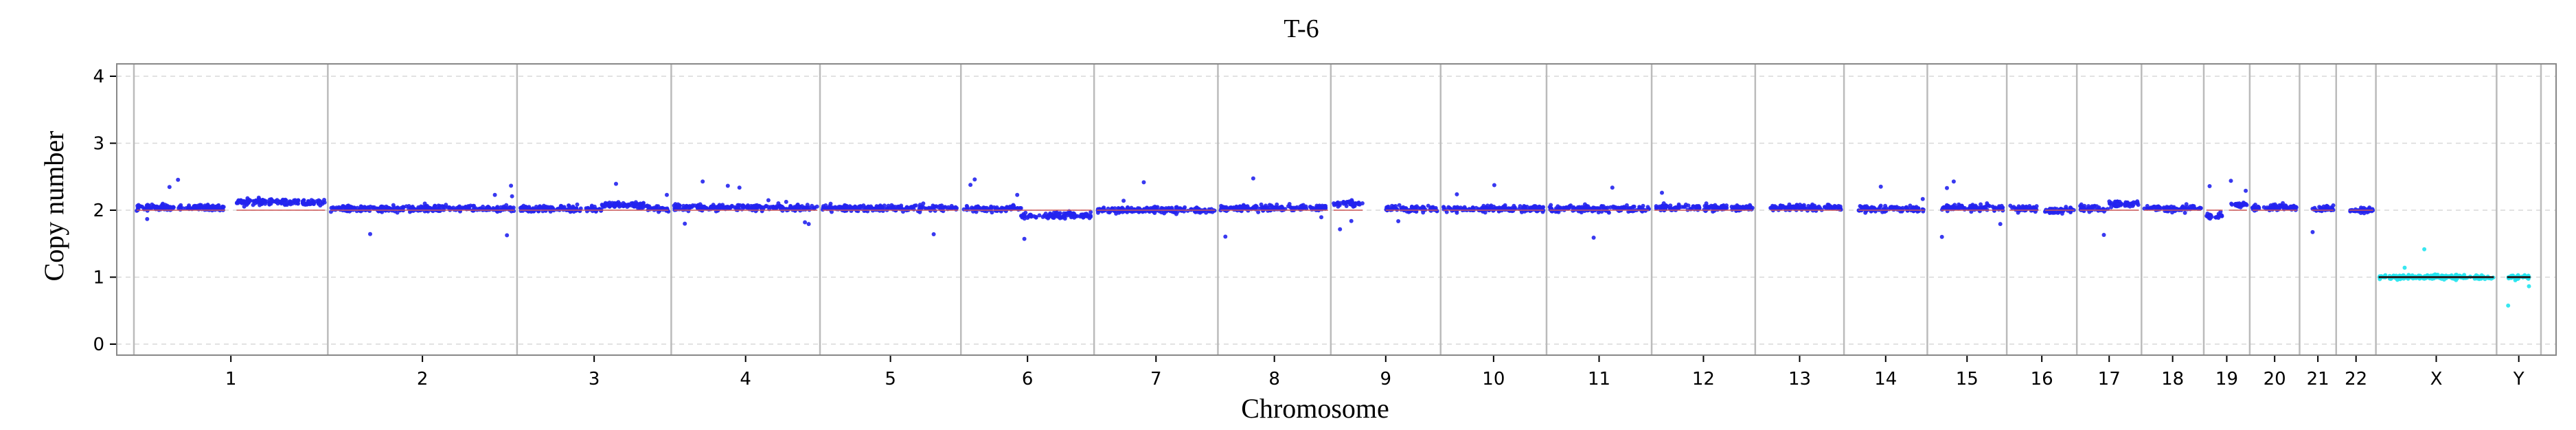 Image resolution: width=2576 pixels, height=430 pixels. What do you see at coordinates (231, 379) in the screenshot?
I see `x-tick-label-1: 1` at bounding box center [231, 379].